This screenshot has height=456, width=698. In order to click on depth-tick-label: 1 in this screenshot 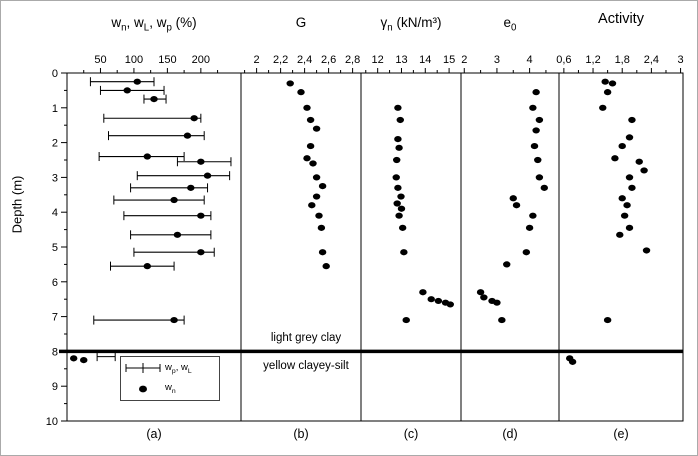, I will do `click(55, 109)`.